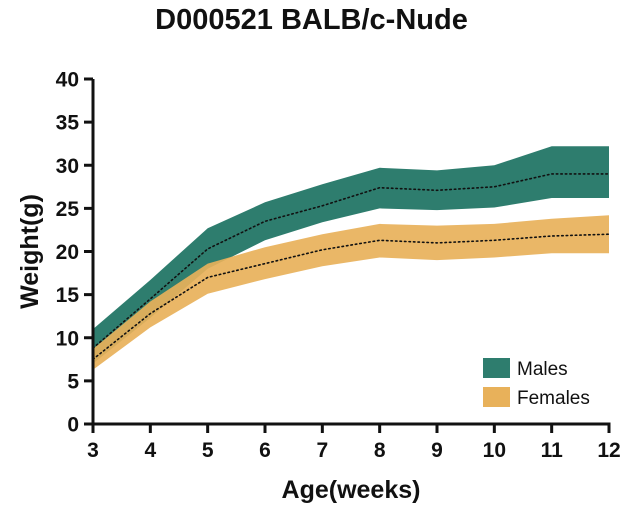 The height and width of the screenshot is (511, 623). What do you see at coordinates (608, 450) in the screenshot?
I see `x-tick-label: 12` at bounding box center [608, 450].